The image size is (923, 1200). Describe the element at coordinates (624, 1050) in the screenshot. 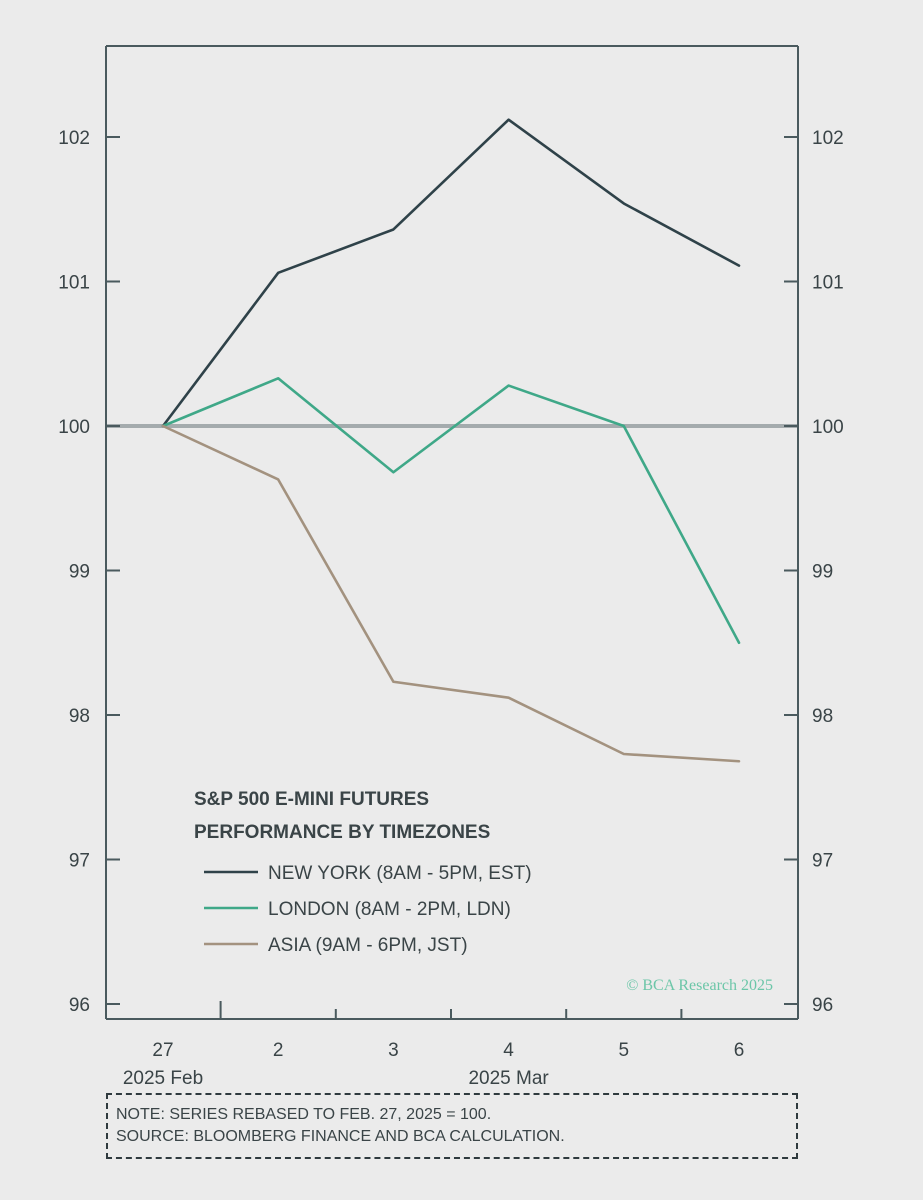

I see `x-tick-label: 5` at that location.